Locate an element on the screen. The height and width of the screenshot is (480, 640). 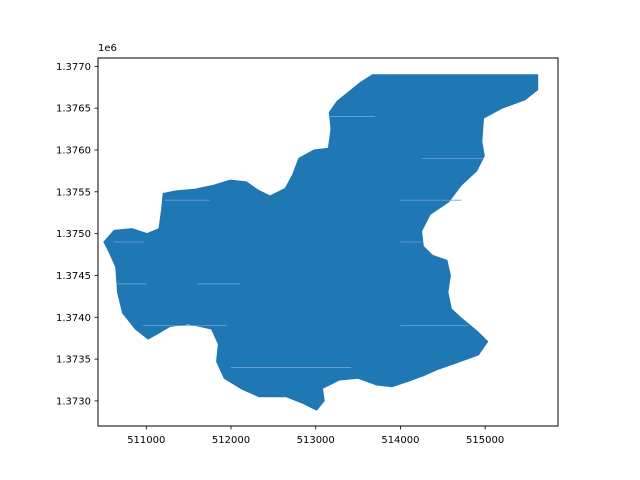
y-tick-label: 1.3770 is located at coordinates (73, 67).